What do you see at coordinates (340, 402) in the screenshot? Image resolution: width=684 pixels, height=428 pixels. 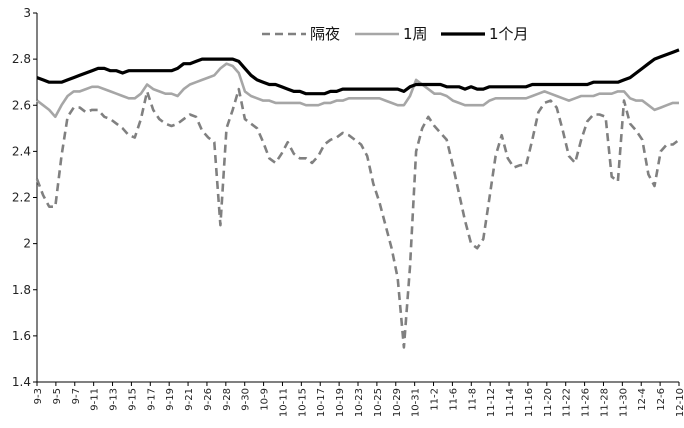 I see `x-tick-label: 10-19` at bounding box center [340, 402].